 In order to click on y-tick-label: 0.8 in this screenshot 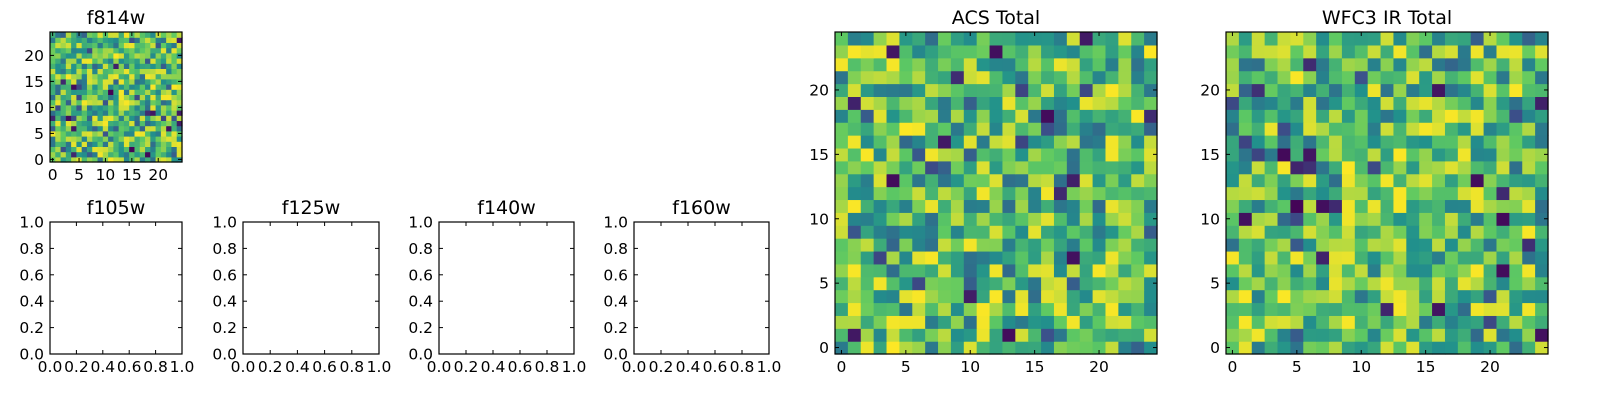, I will do `click(31, 249)`.